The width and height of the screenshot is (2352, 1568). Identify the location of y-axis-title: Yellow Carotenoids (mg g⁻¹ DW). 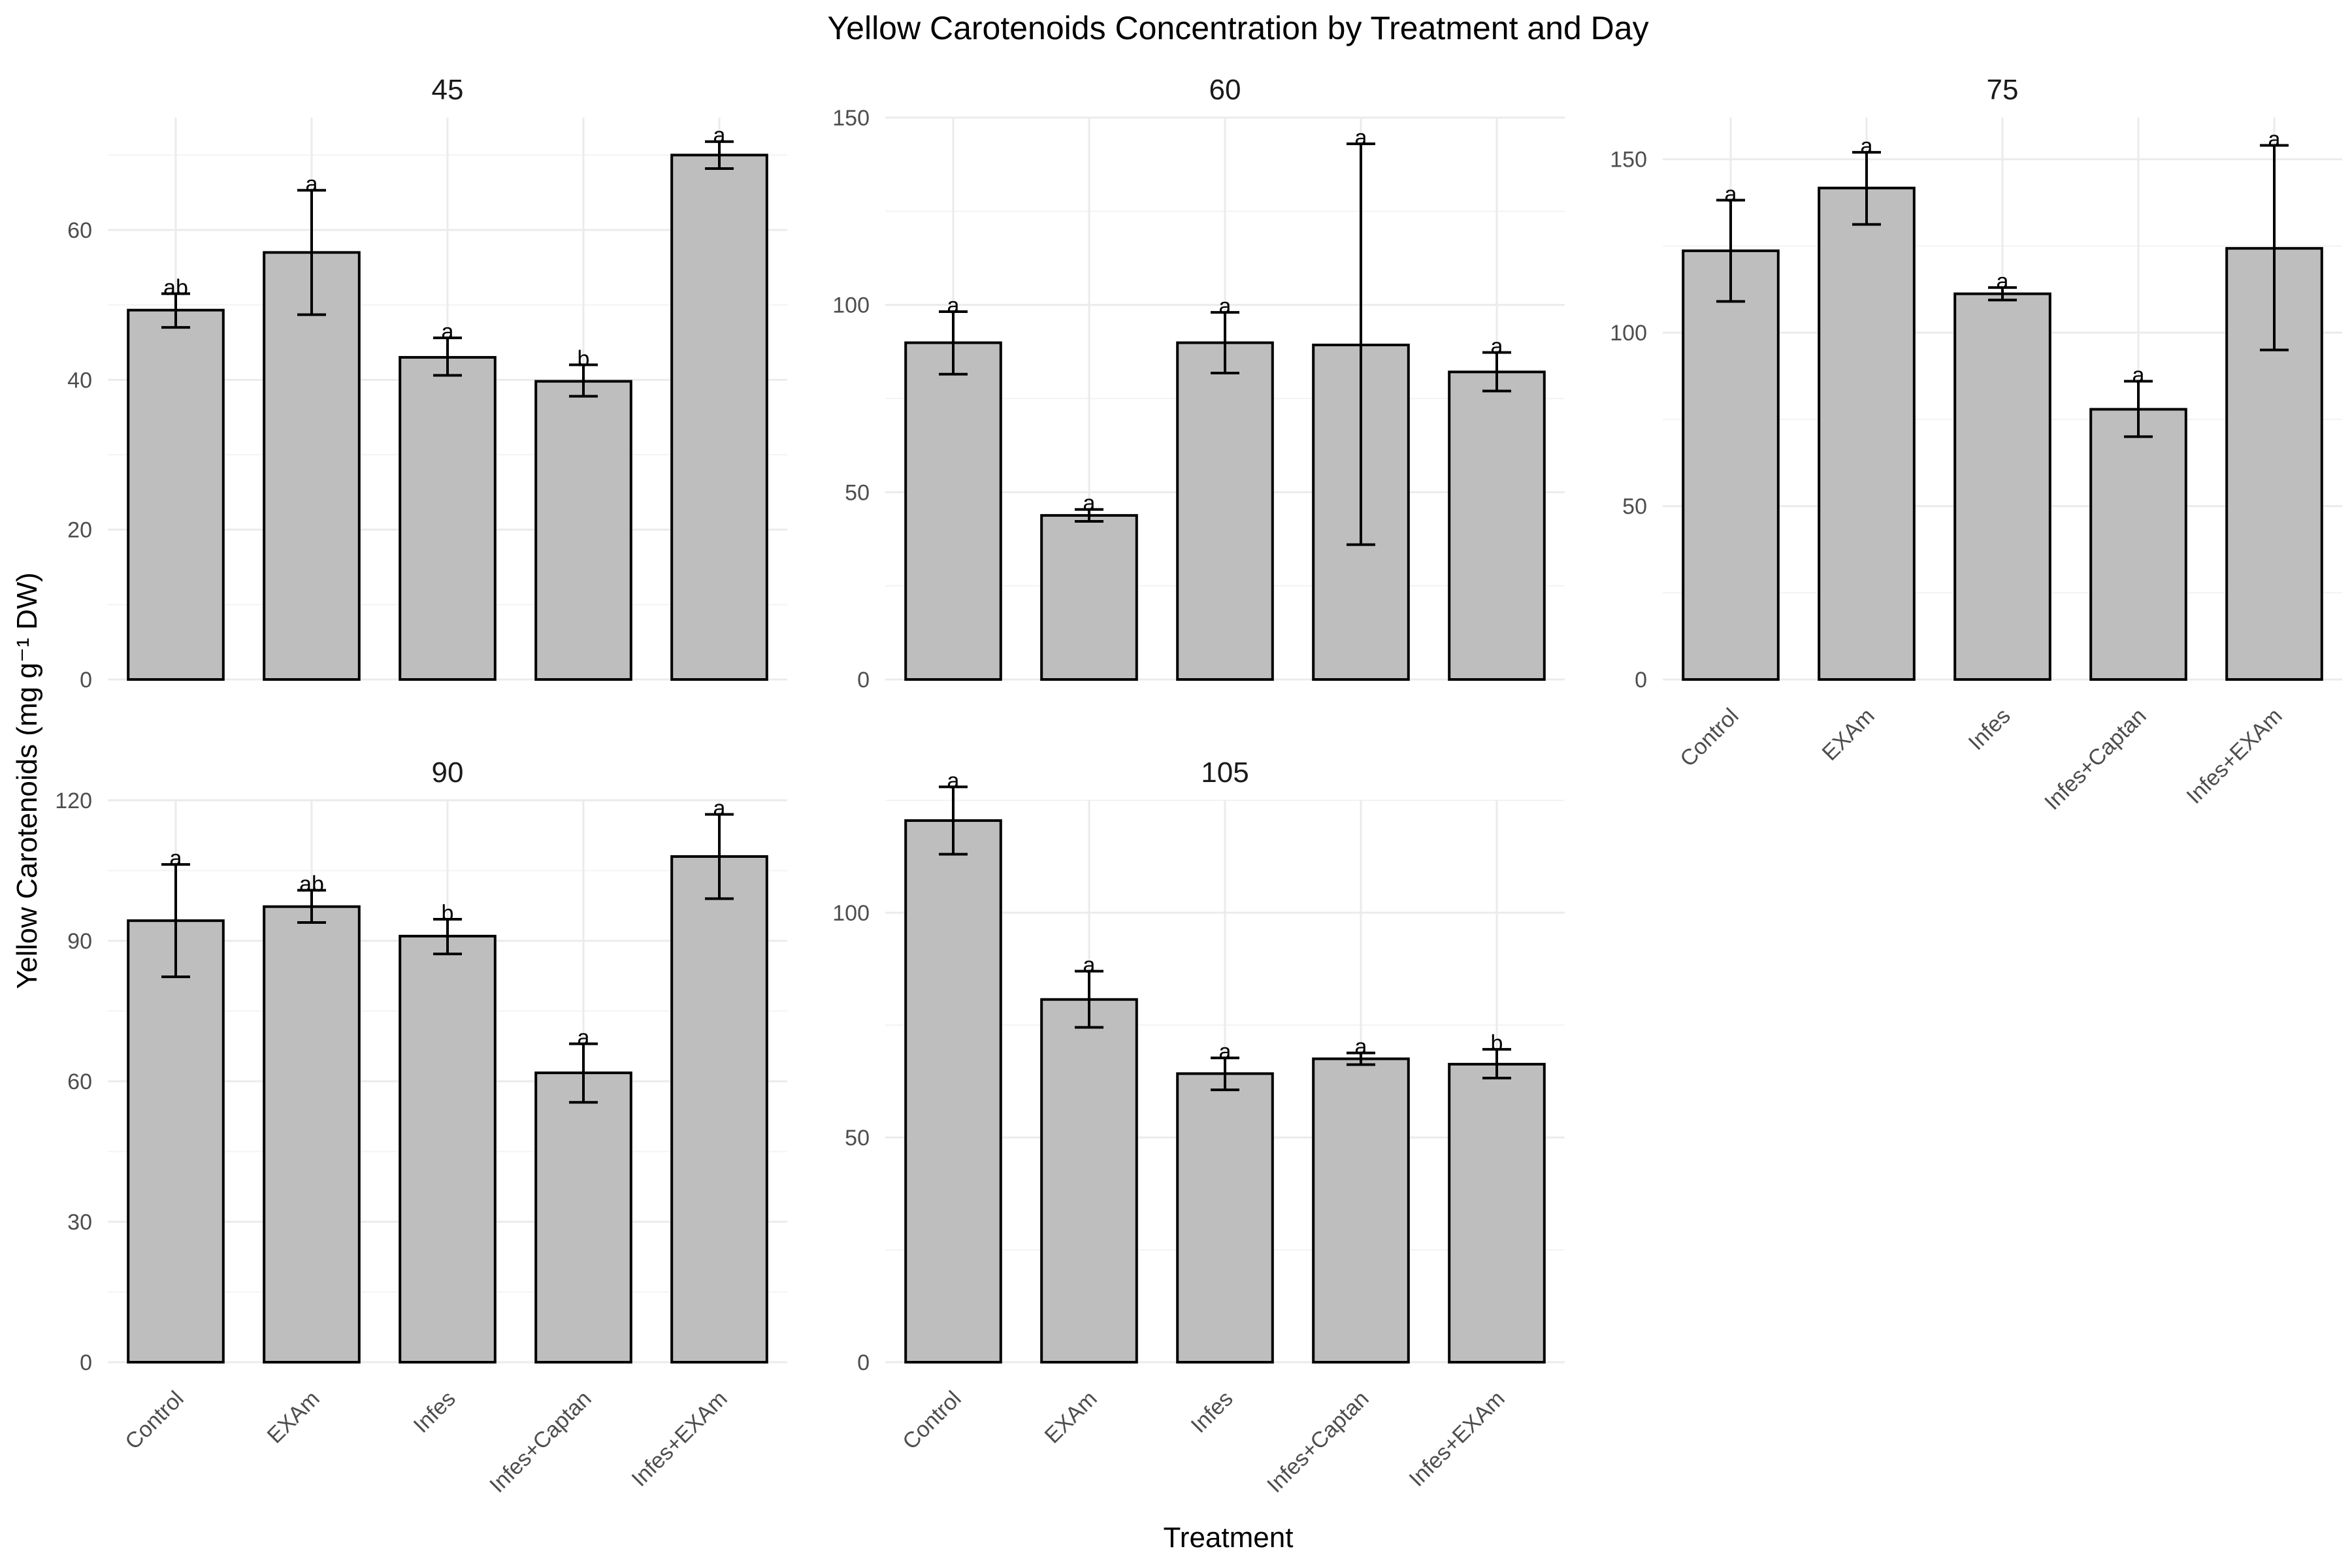
(27, 780).